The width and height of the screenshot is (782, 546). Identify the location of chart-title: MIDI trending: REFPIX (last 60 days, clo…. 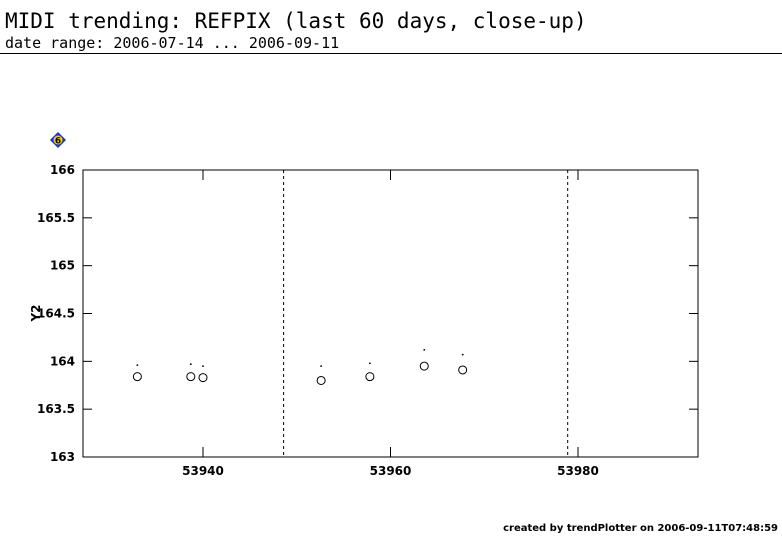
(296, 21).